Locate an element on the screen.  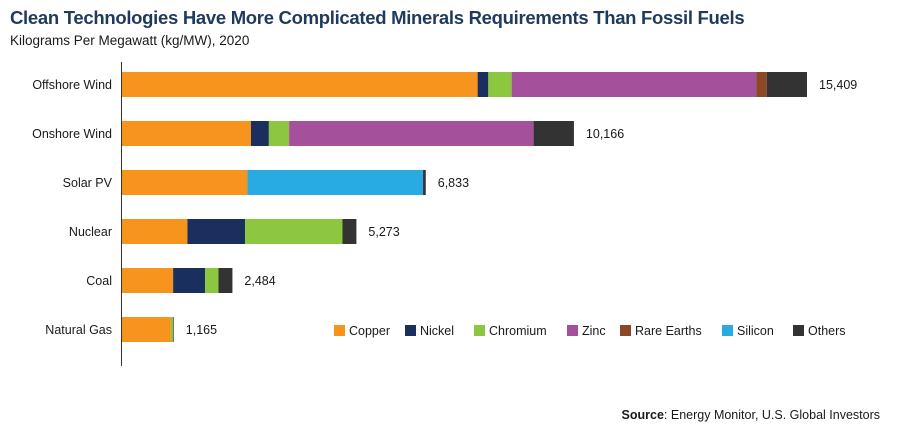
legend-label-chromium: Chromium is located at coordinates (518, 331).